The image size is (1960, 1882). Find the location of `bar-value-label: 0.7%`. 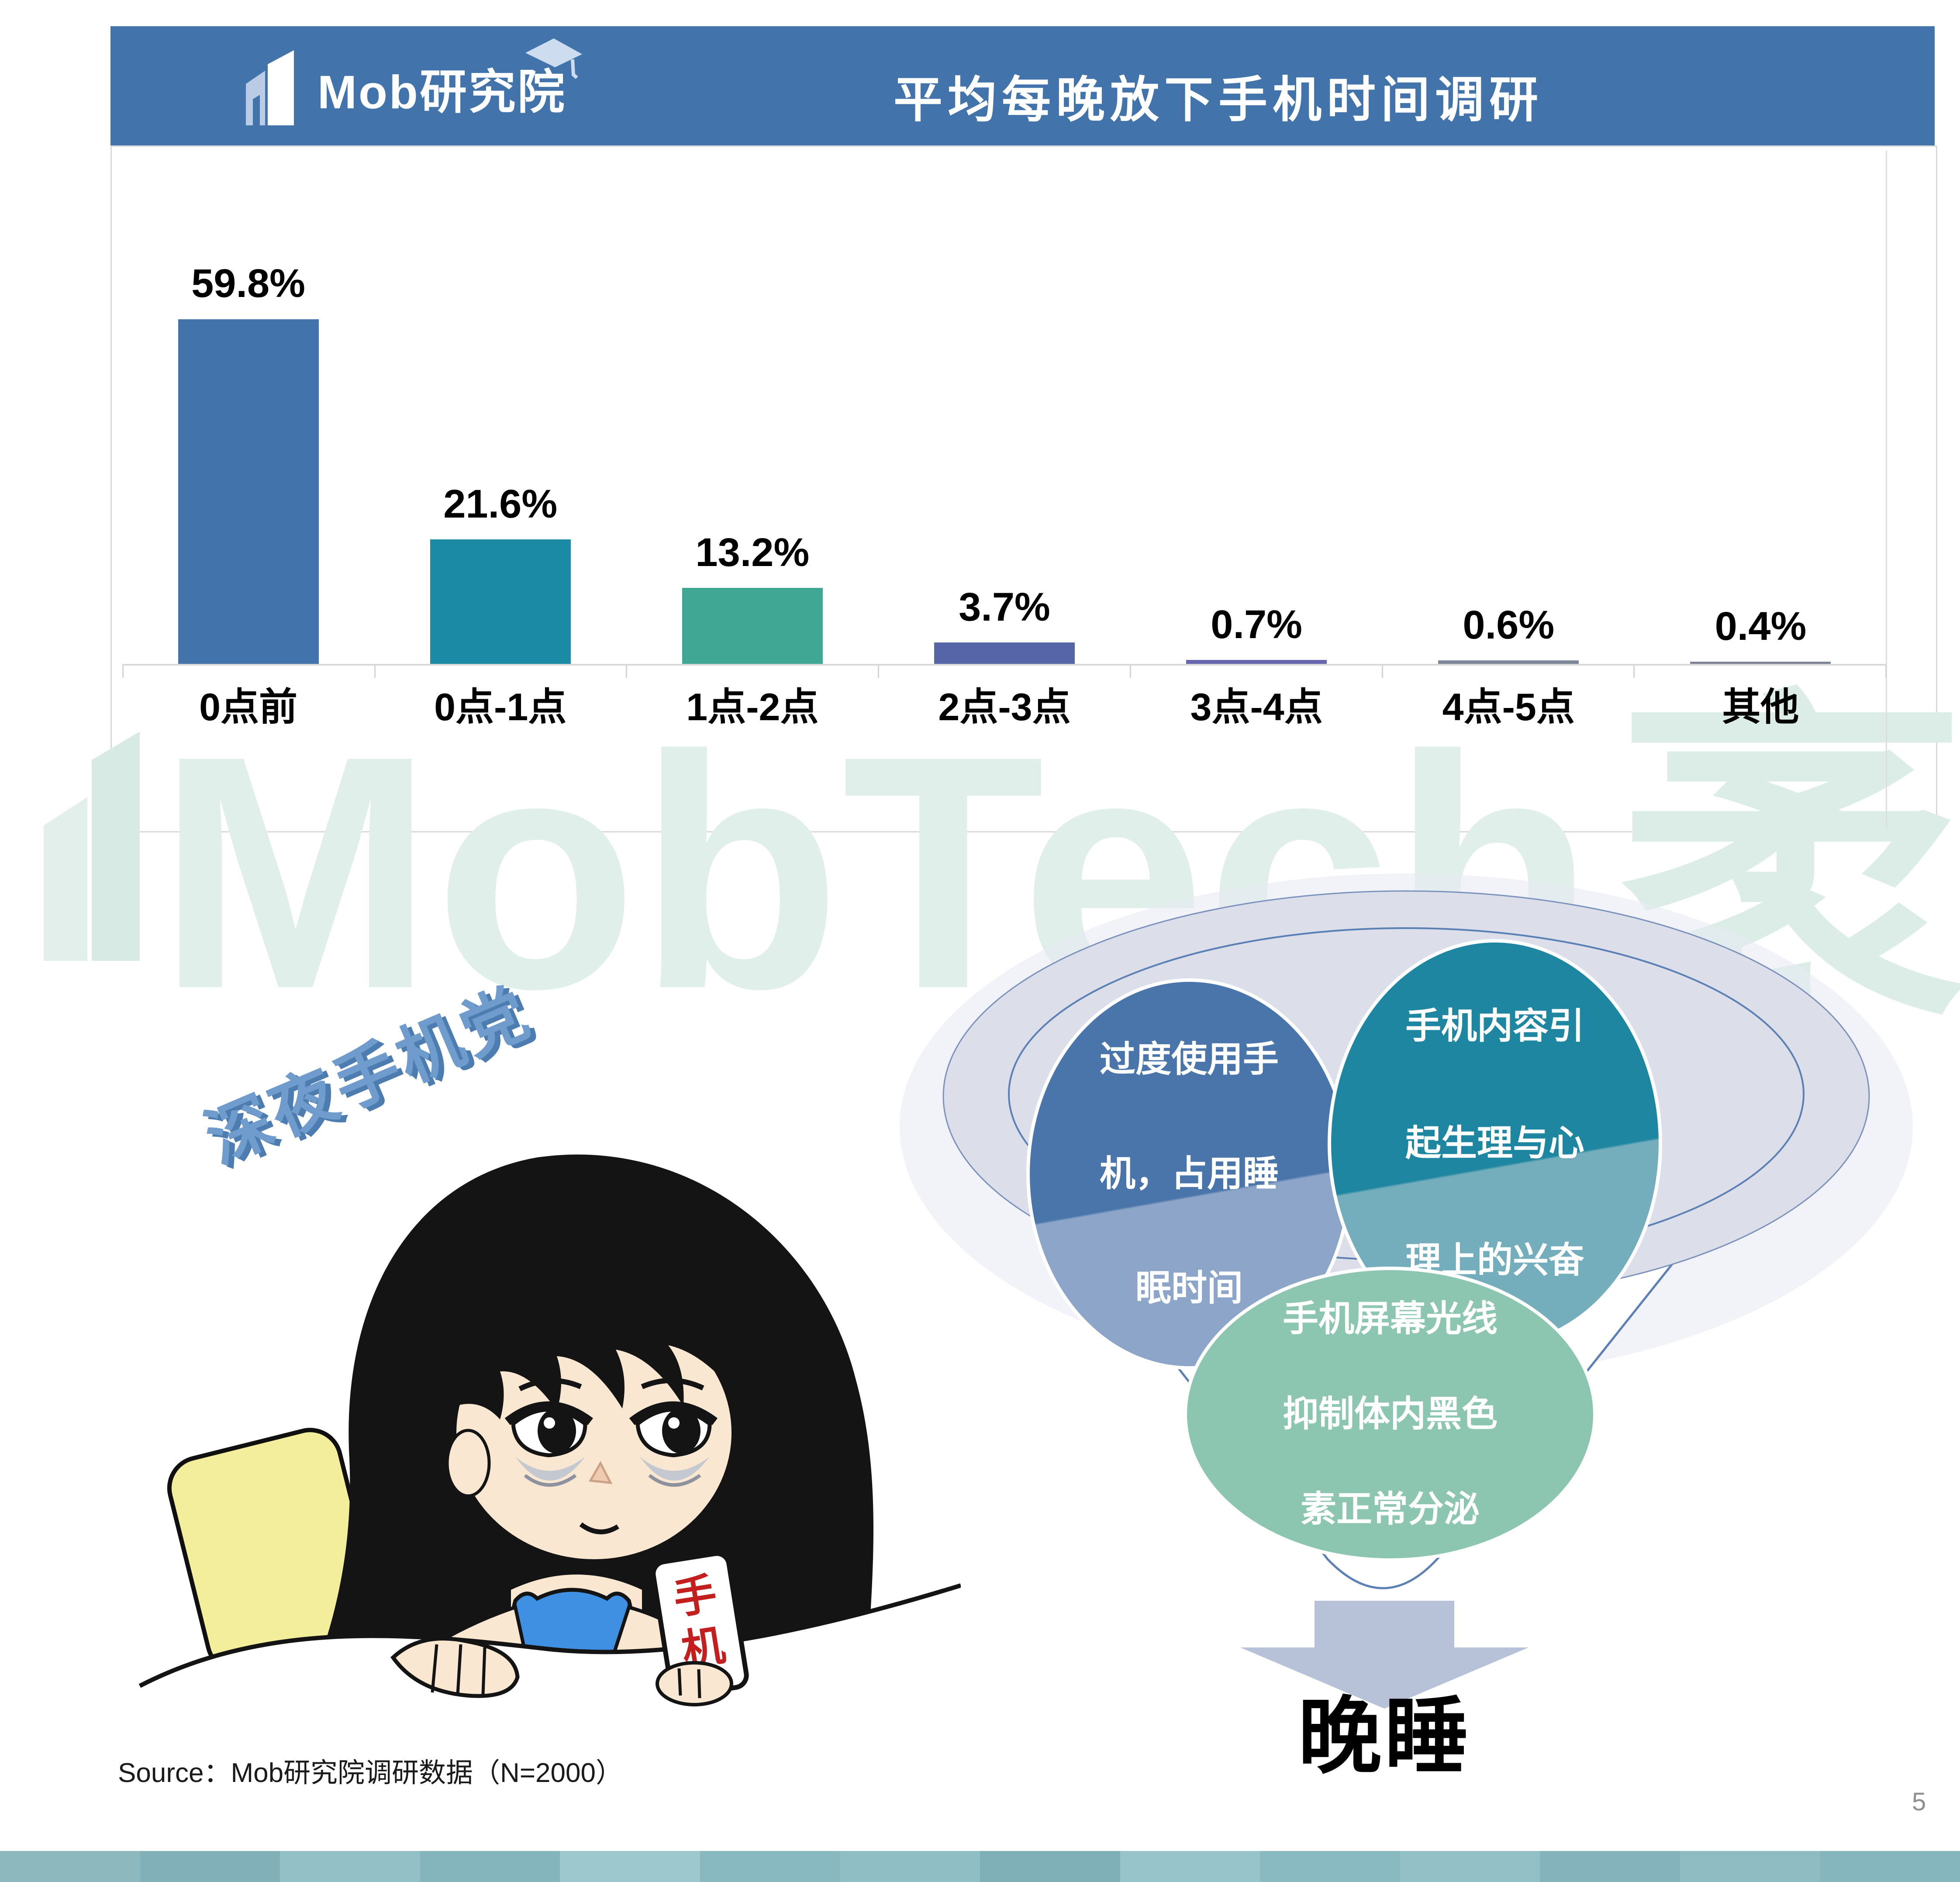

bar-value-label: 0.7% is located at coordinates (1256, 624).